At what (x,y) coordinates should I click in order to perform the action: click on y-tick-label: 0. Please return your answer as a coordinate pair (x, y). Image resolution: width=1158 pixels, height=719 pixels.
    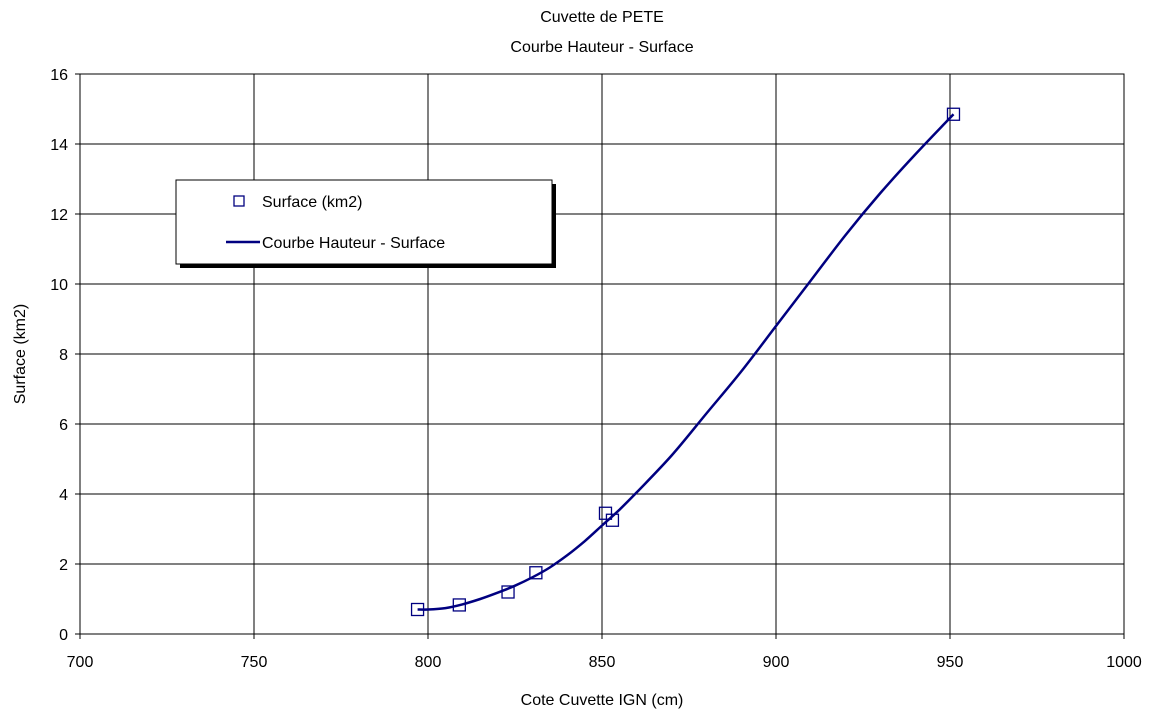
    Looking at the image, I should click on (63, 635).